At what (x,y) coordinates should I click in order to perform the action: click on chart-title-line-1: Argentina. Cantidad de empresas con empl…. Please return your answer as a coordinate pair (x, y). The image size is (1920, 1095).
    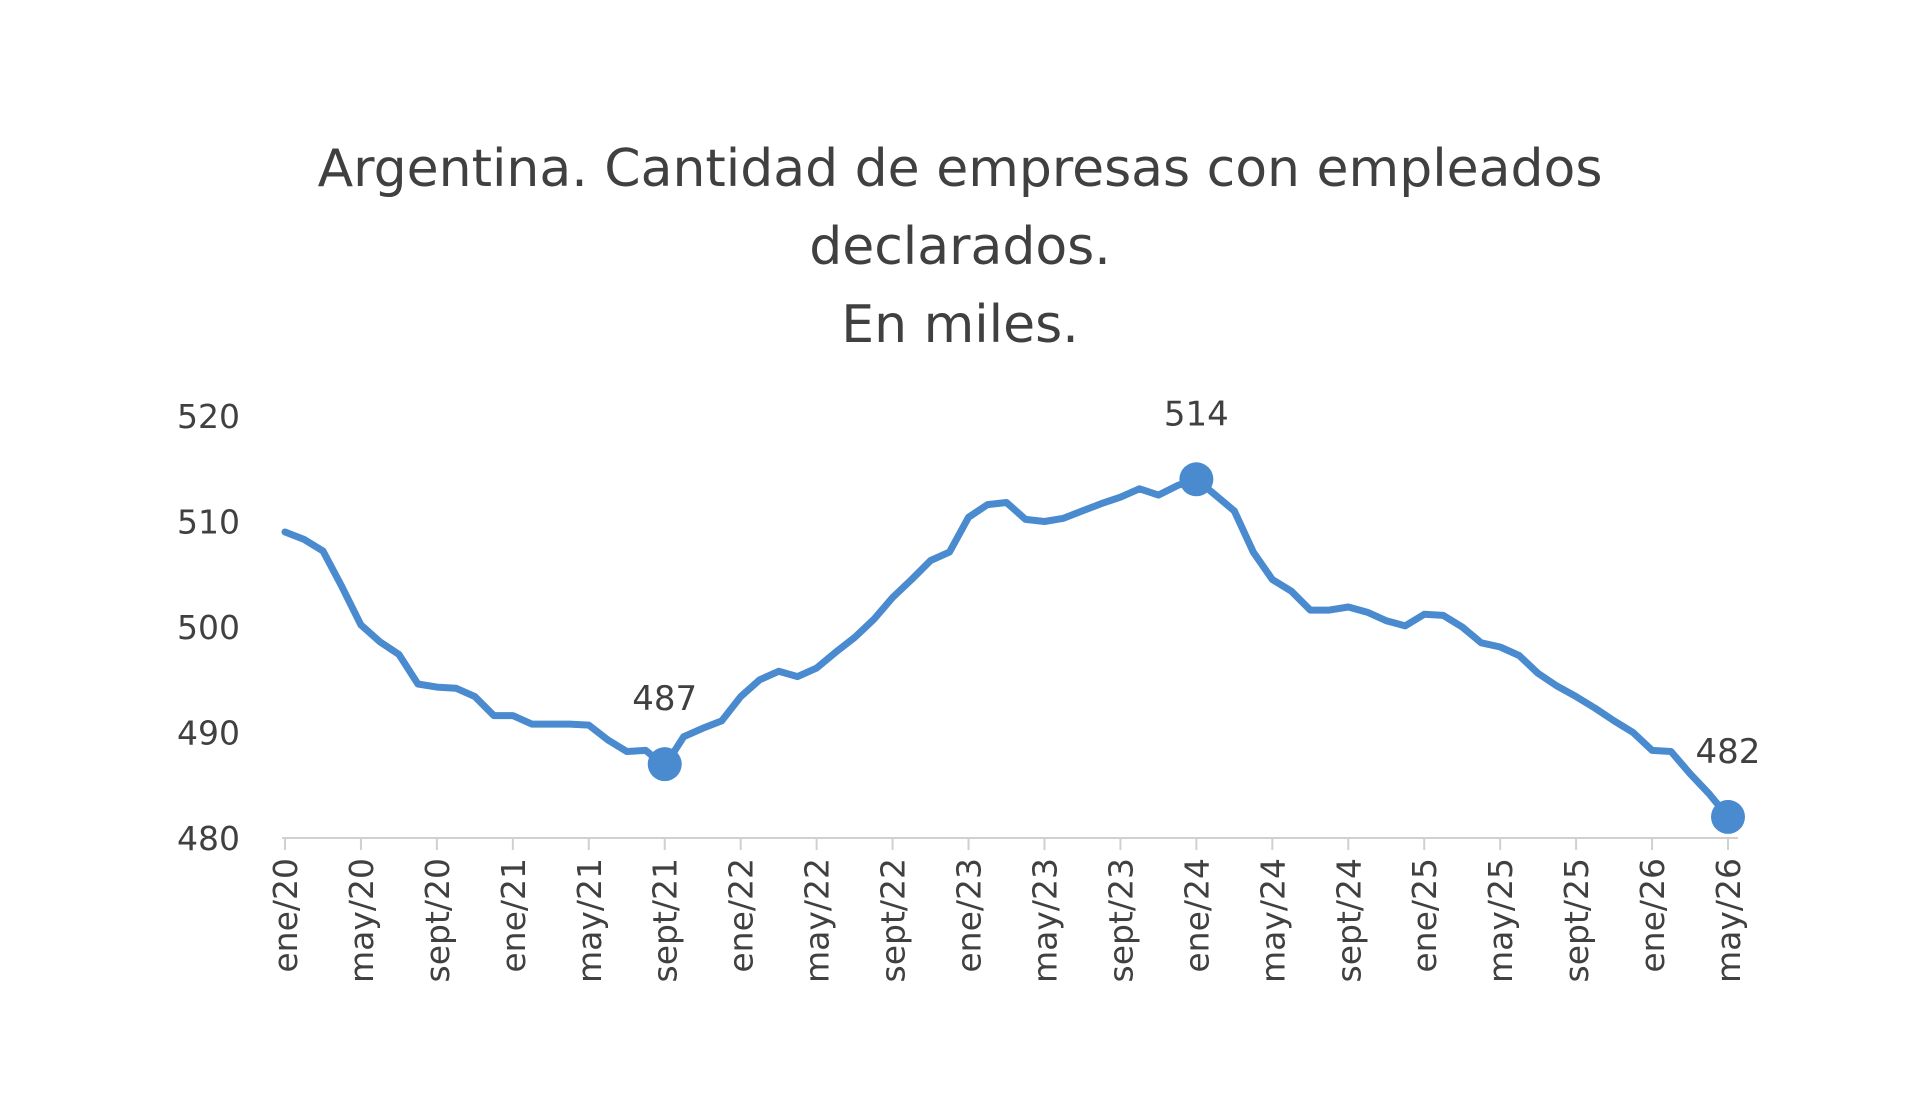
    Looking at the image, I should click on (960, 169).